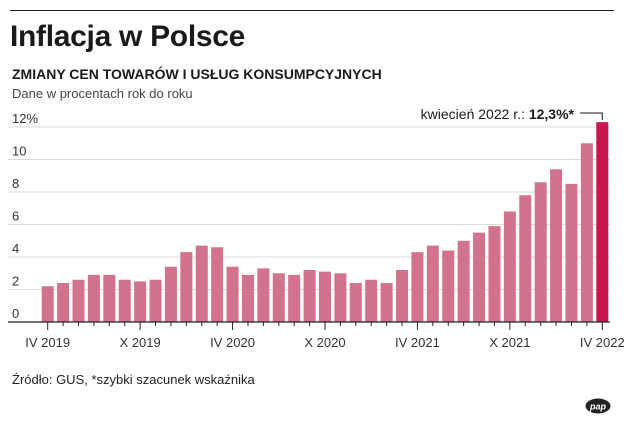 This screenshot has height=425, width=624. I want to click on chart-title: Inflacja w Polsce, so click(128, 36).